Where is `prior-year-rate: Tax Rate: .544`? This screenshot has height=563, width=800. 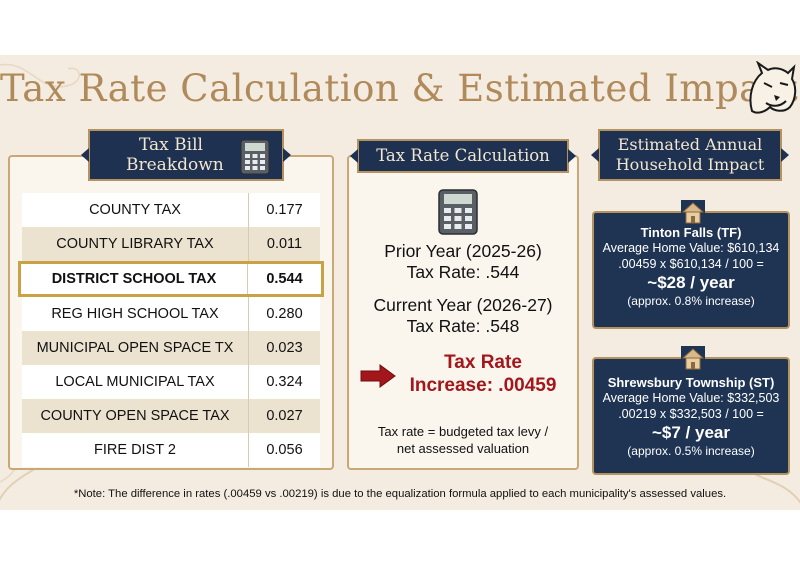 prior-year-rate: Tax Rate: .544 is located at coordinates (463, 272).